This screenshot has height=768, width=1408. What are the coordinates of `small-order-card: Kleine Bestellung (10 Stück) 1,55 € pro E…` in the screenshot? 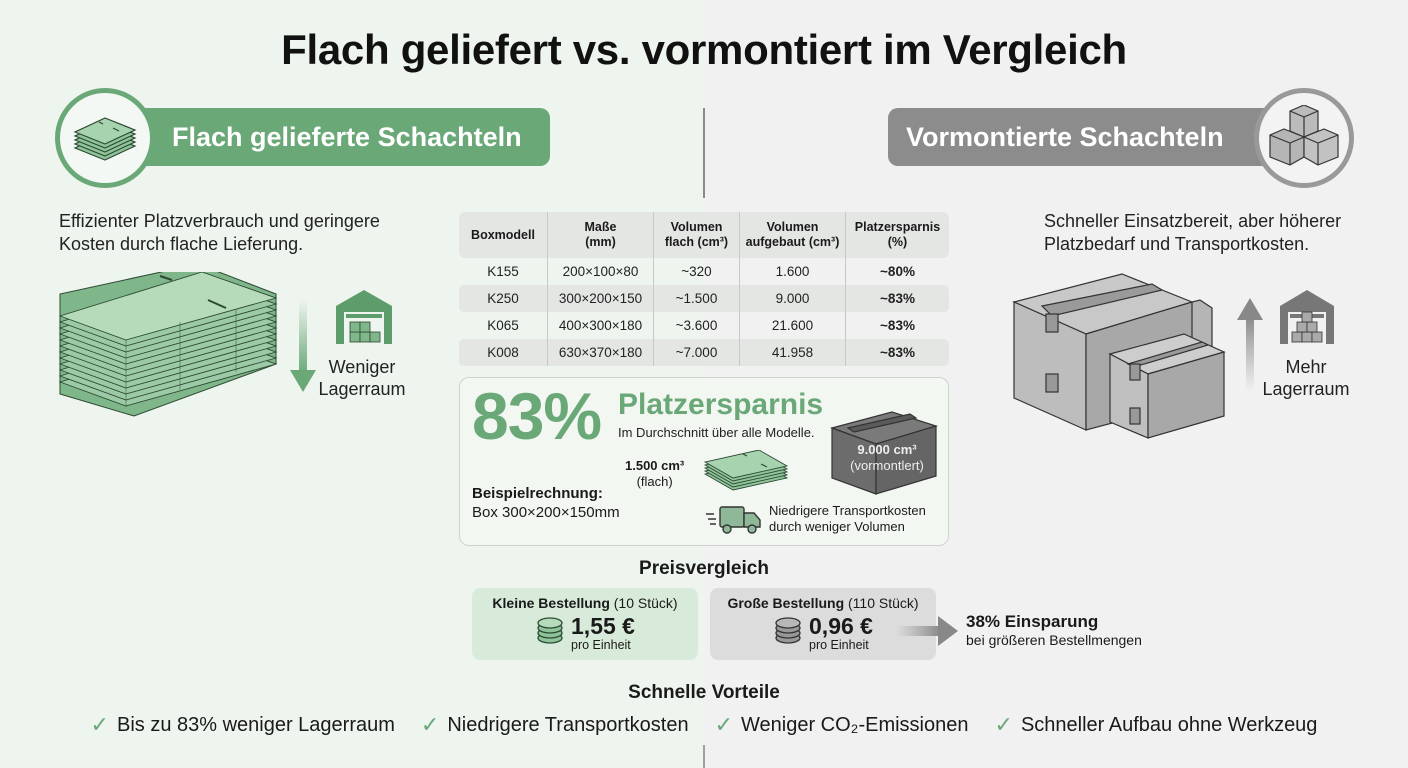 It's located at (585, 624).